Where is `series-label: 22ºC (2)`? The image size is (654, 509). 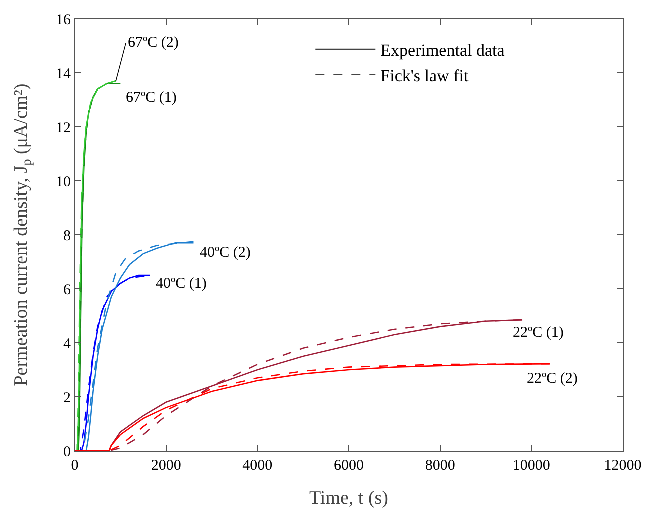 series-label: 22ºC (2) is located at coordinates (552, 379).